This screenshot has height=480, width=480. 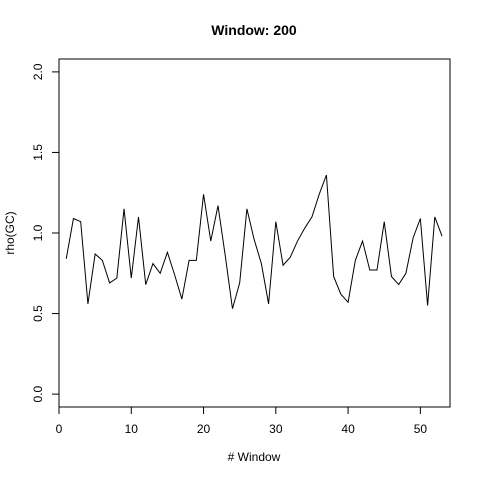 I want to click on x-tick-label: 30, so click(x=276, y=429).